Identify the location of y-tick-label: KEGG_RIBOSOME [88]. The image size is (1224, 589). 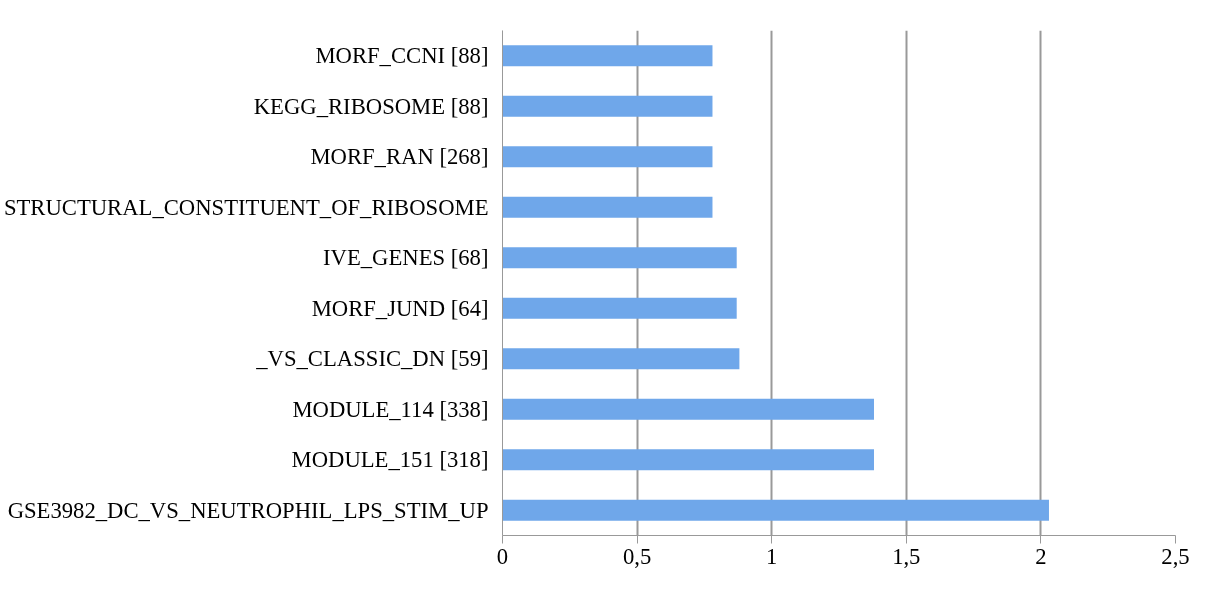
(371, 106).